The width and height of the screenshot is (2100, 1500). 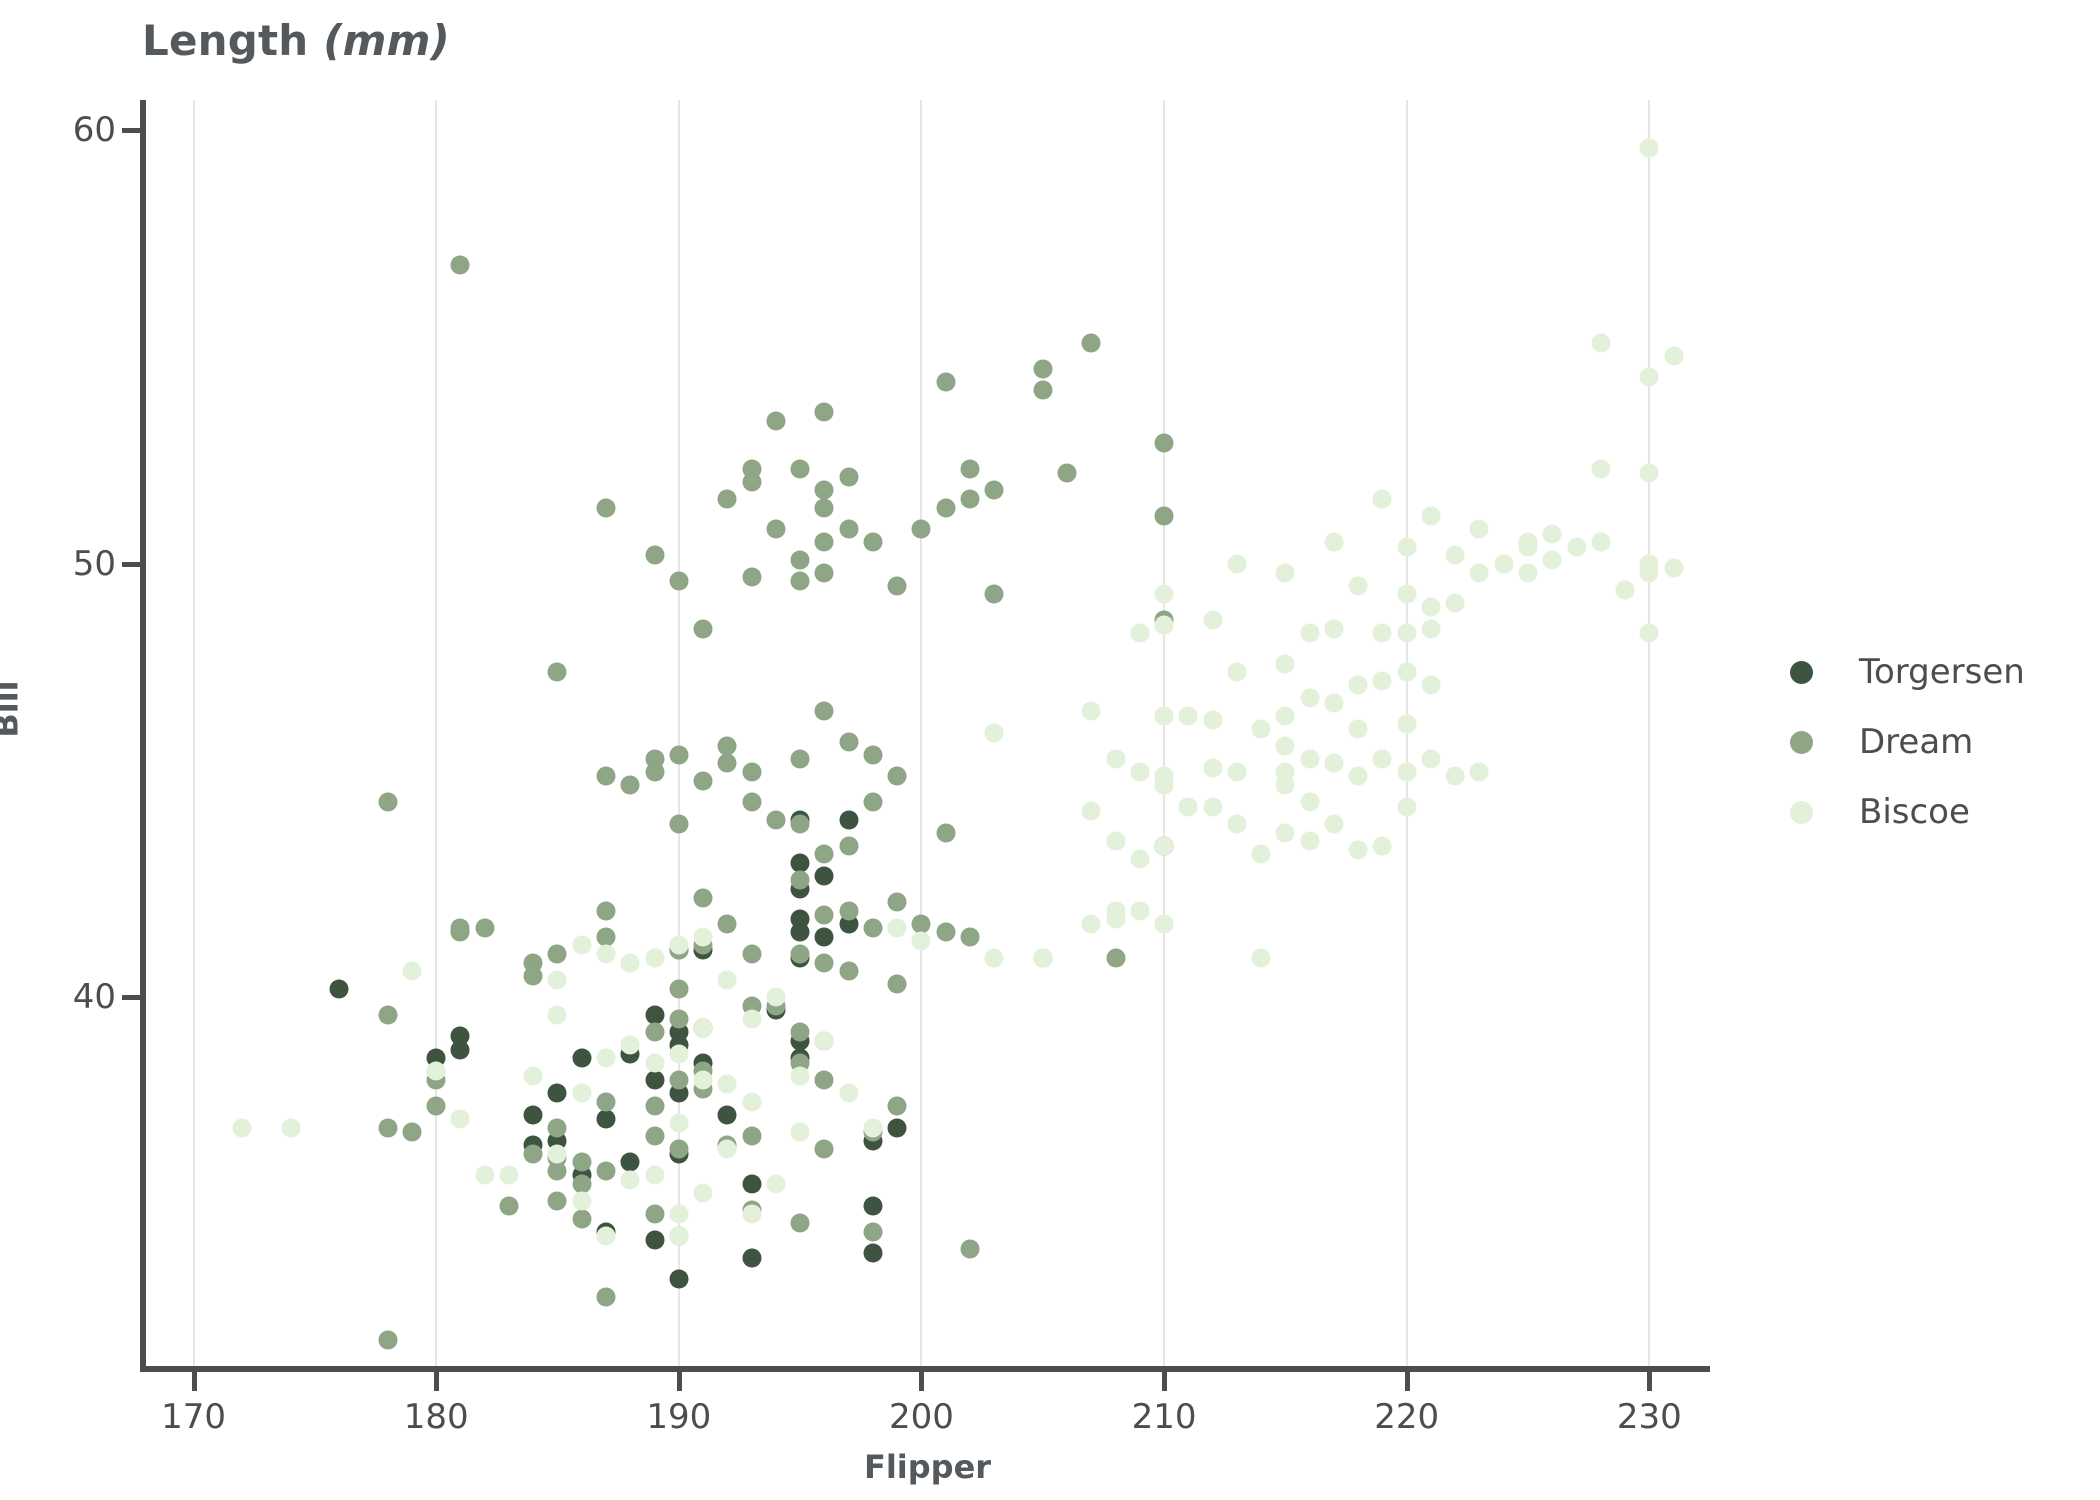 What do you see at coordinates (1649, 1417) in the screenshot?
I see `x-tick-label-230: 230` at bounding box center [1649, 1417].